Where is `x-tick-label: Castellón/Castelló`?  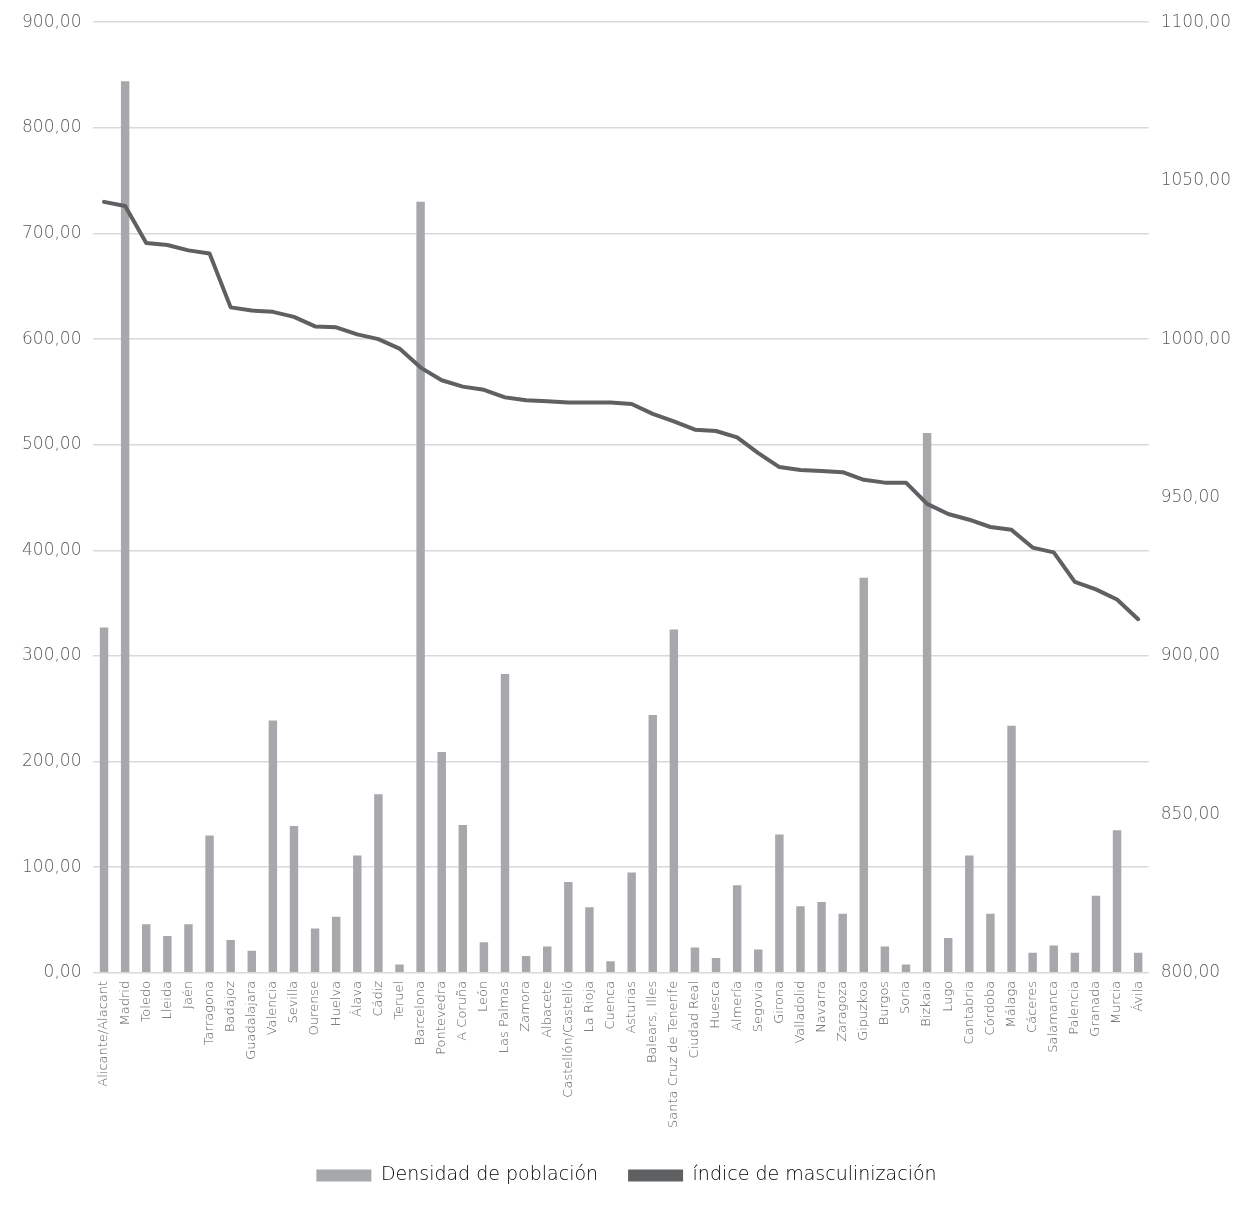
x-tick-label: Castellón/Castelló is located at coordinates (567, 1039).